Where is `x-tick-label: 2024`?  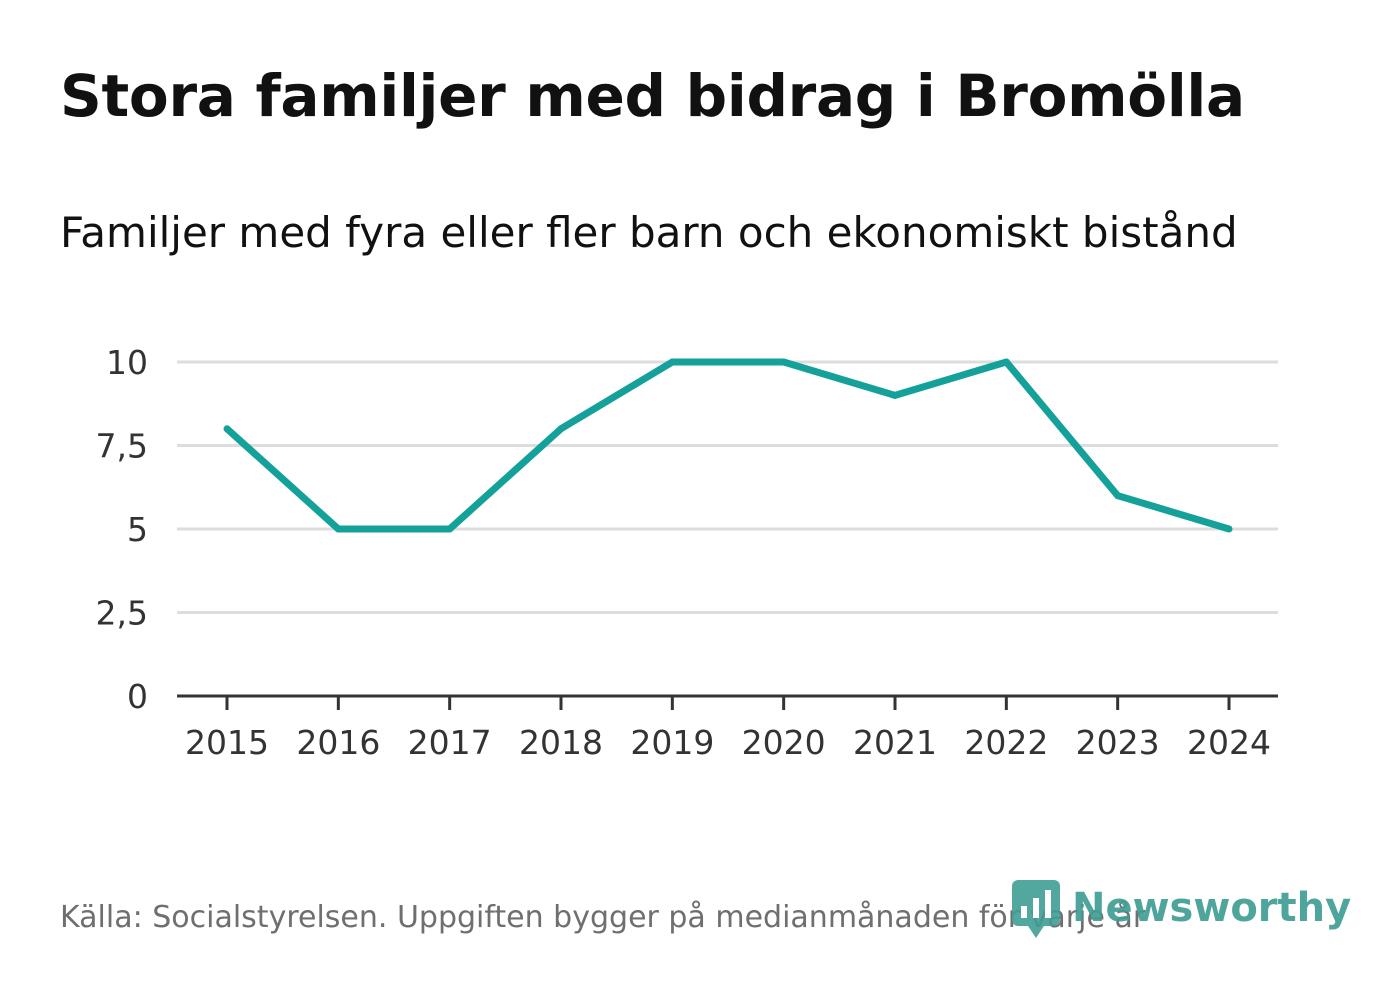 x-tick-label: 2024 is located at coordinates (1229, 742).